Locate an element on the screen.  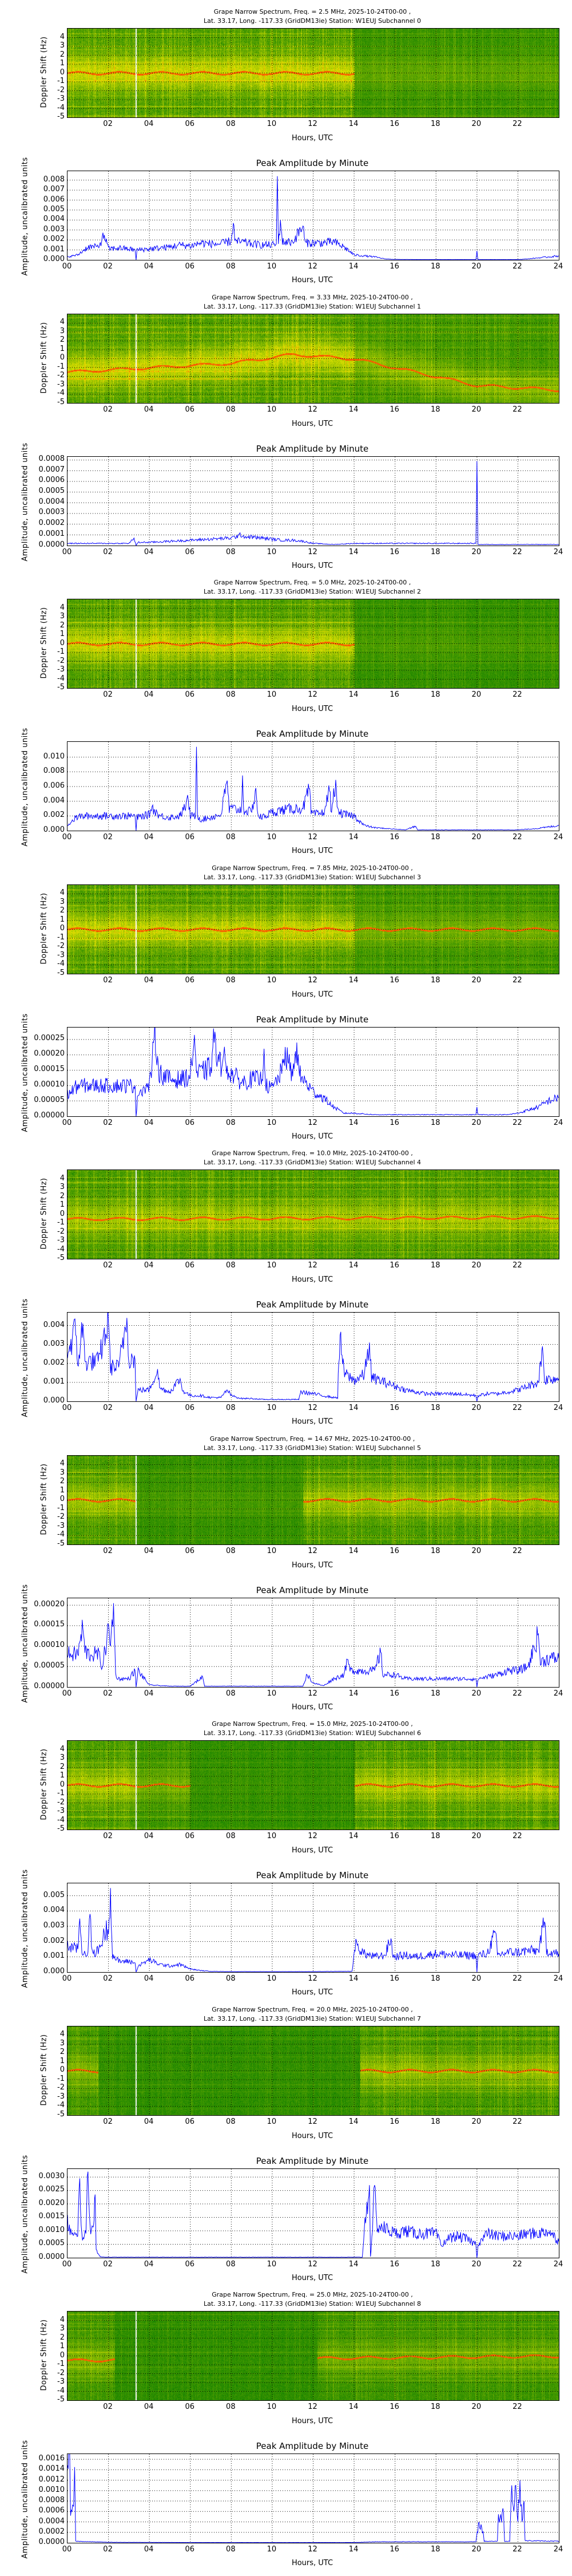
amplitude-ytick-label: 0.001 is located at coordinates (54, 249).